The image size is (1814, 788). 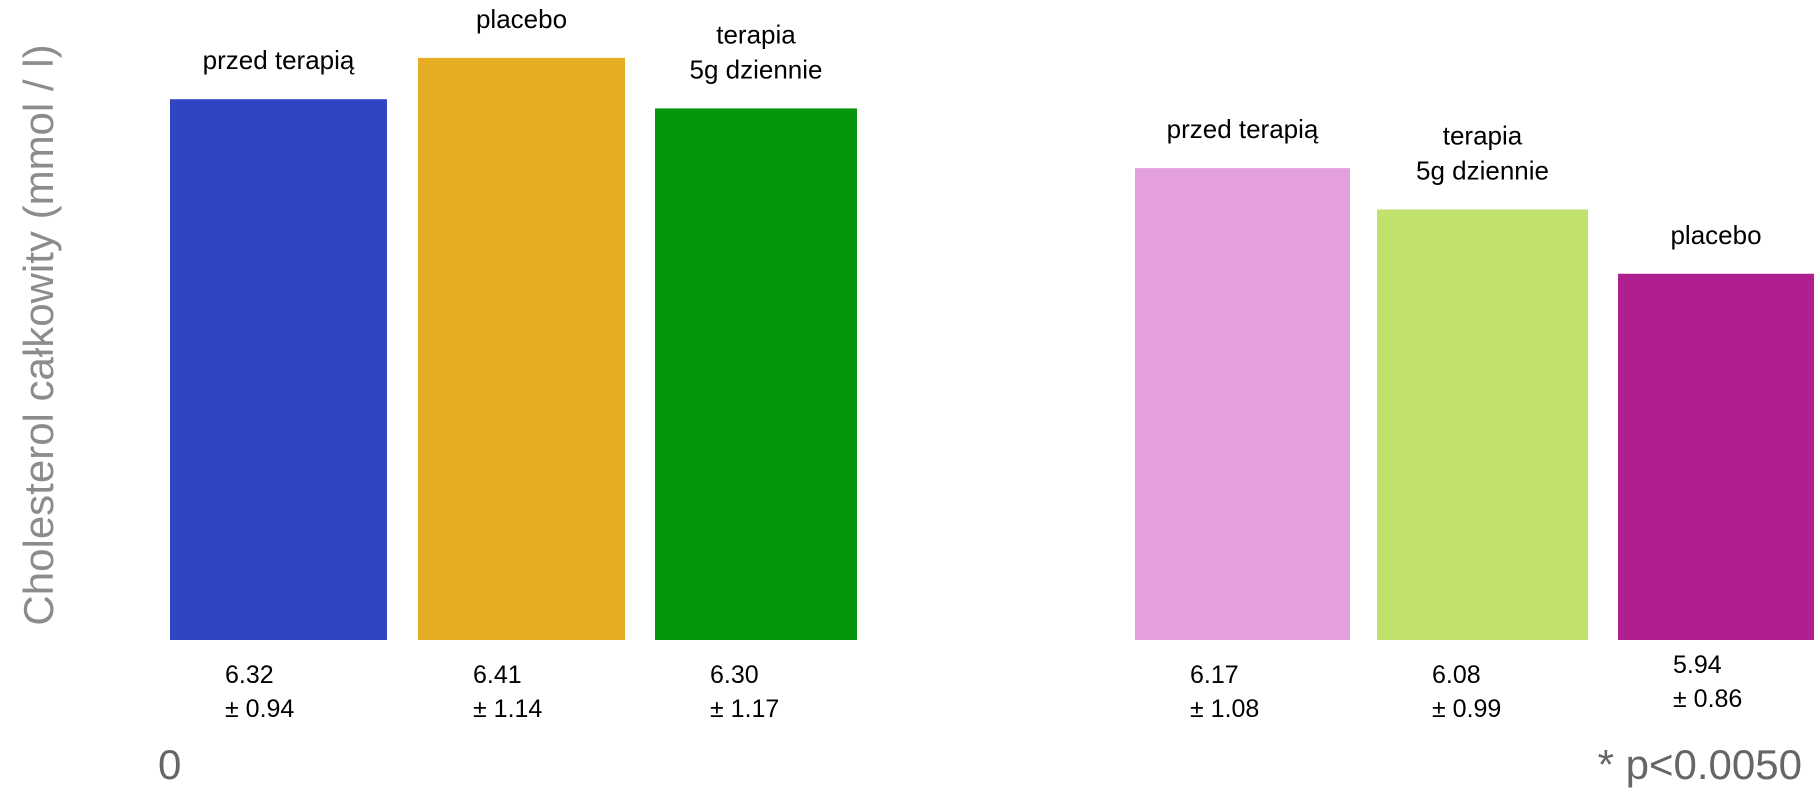 What do you see at coordinates (1243, 129) in the screenshot?
I see `bar-label-2-1: przed terapią` at bounding box center [1243, 129].